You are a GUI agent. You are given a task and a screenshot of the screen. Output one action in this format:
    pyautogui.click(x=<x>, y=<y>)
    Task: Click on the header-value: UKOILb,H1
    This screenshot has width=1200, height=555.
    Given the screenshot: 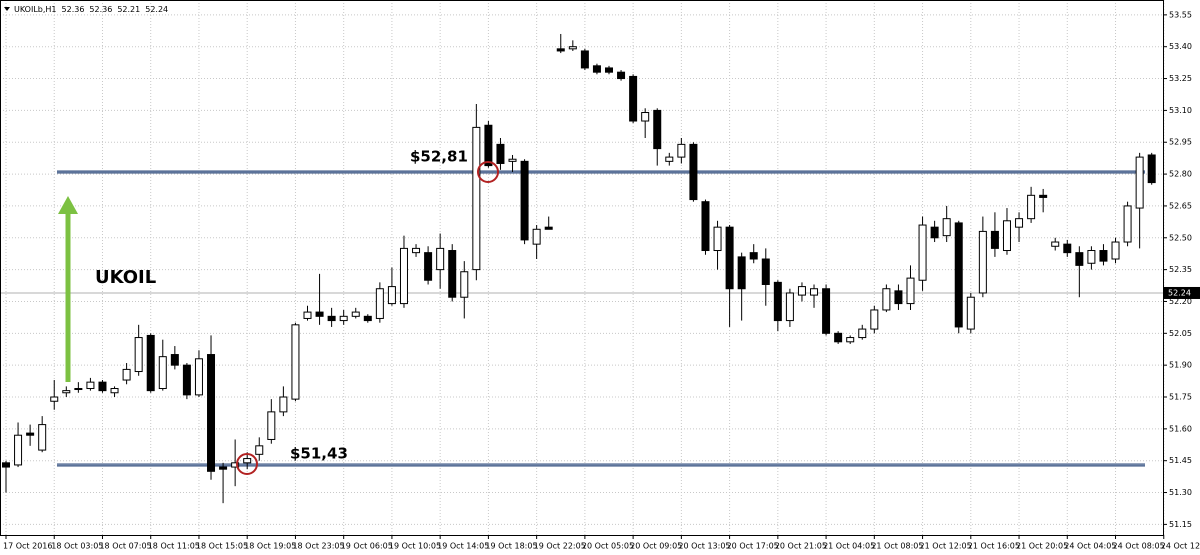 What is the action you would take?
    pyautogui.click(x=35, y=9)
    